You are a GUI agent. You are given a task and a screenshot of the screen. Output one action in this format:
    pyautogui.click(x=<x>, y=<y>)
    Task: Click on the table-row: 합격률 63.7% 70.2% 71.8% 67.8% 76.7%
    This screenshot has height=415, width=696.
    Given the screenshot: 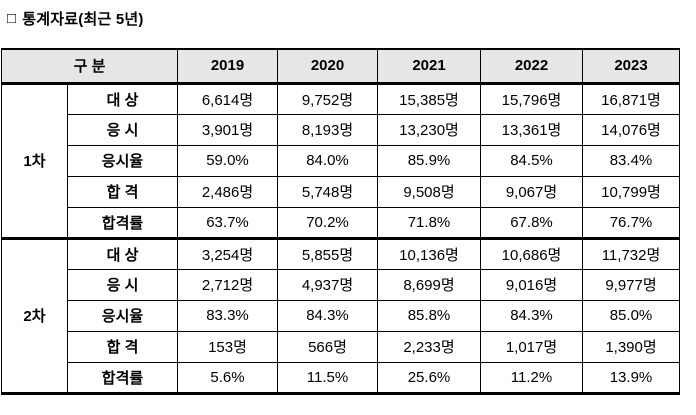 What is the action you would take?
    pyautogui.click(x=341, y=222)
    